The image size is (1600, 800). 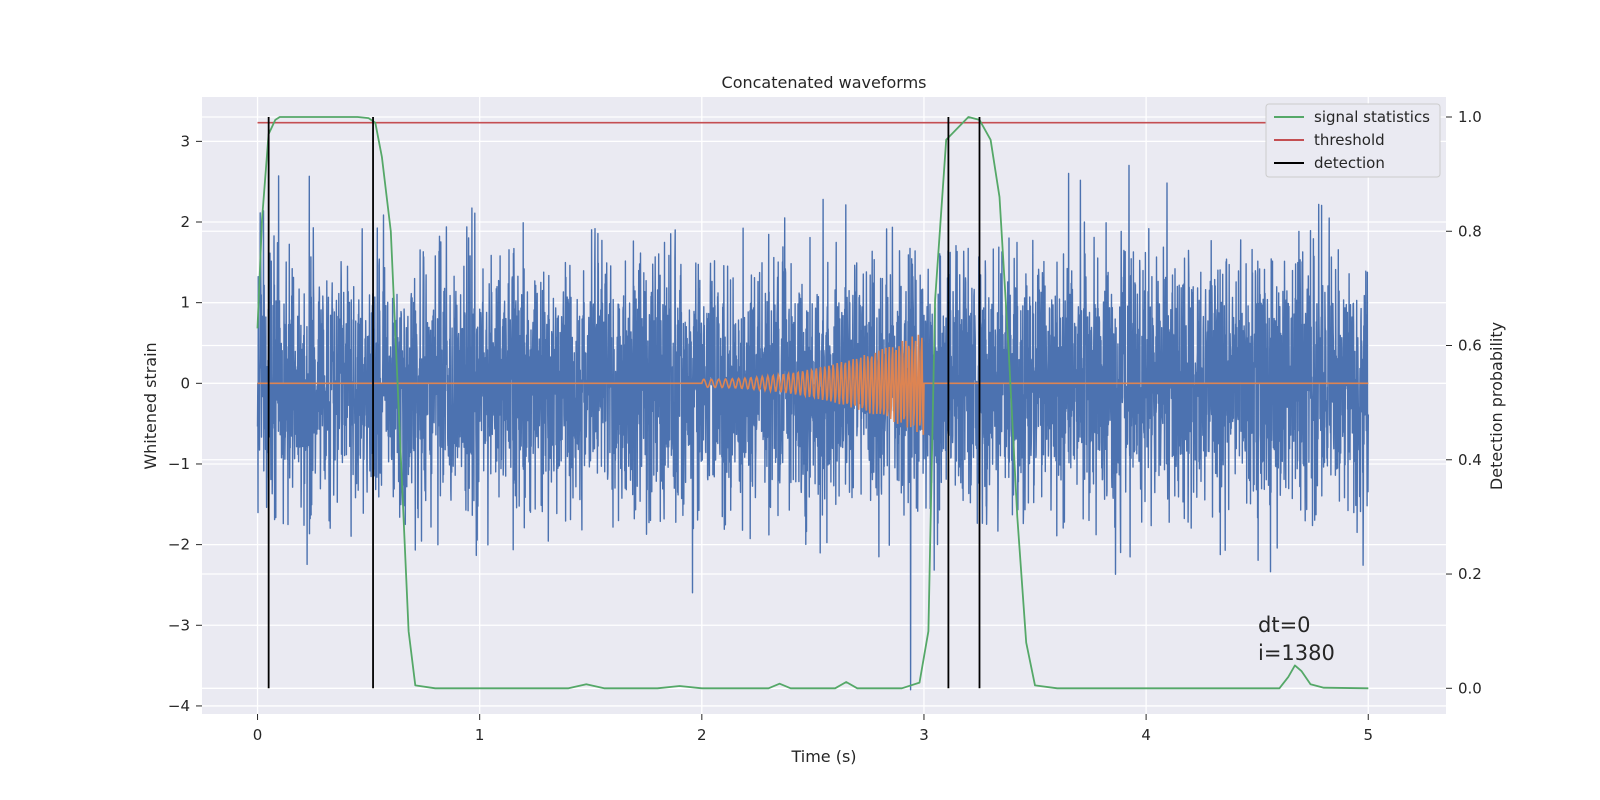 What do you see at coordinates (824, 82) in the screenshot?
I see `chart-title: Concatenated waveforms` at bounding box center [824, 82].